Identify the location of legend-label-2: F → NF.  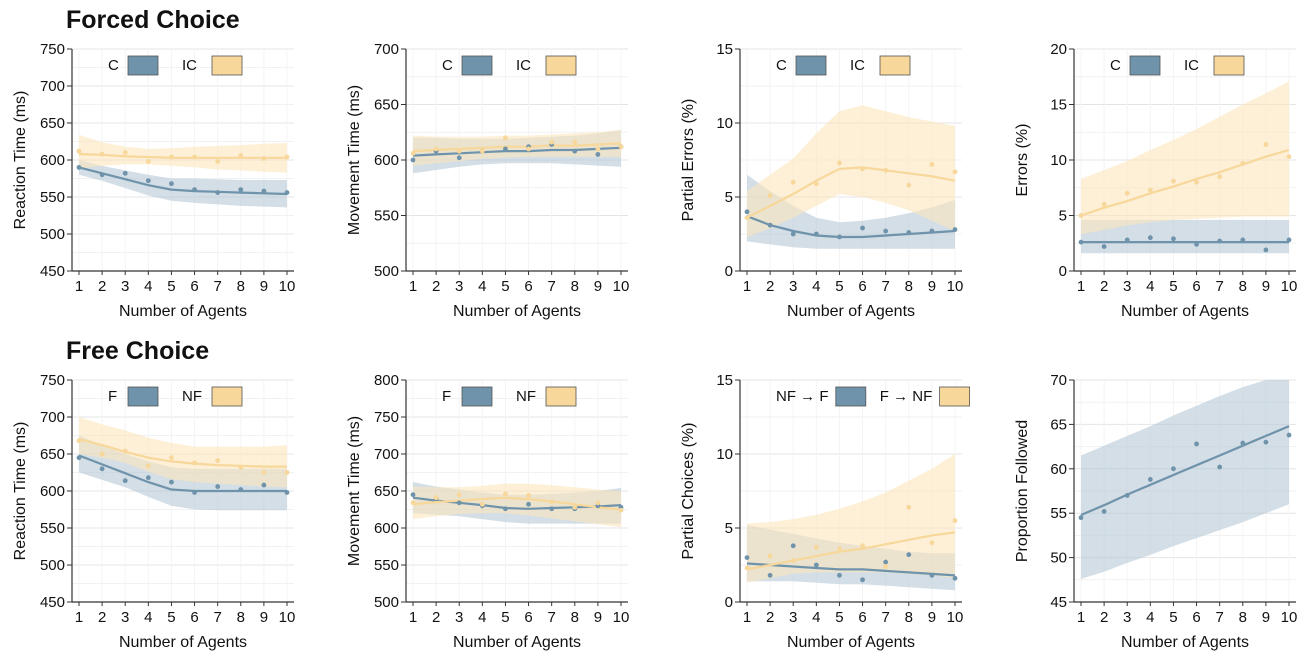
(906, 396).